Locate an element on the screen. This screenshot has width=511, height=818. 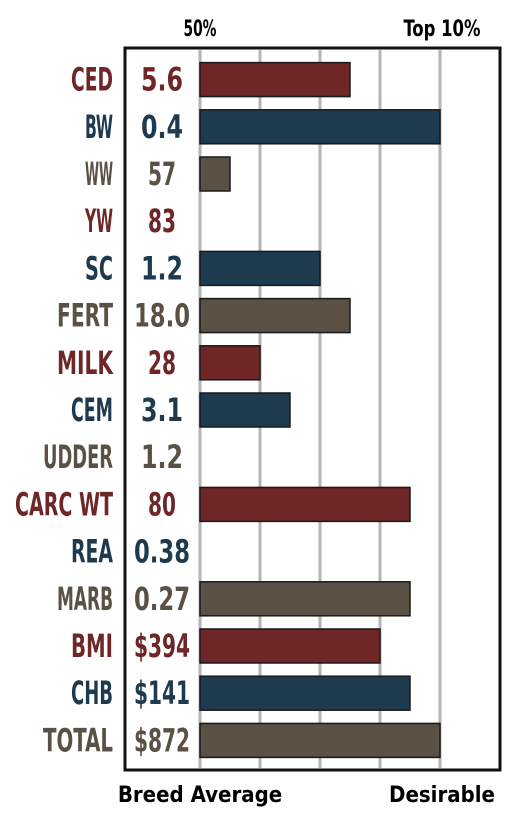
category-label: CHB is located at coordinates (92, 693).